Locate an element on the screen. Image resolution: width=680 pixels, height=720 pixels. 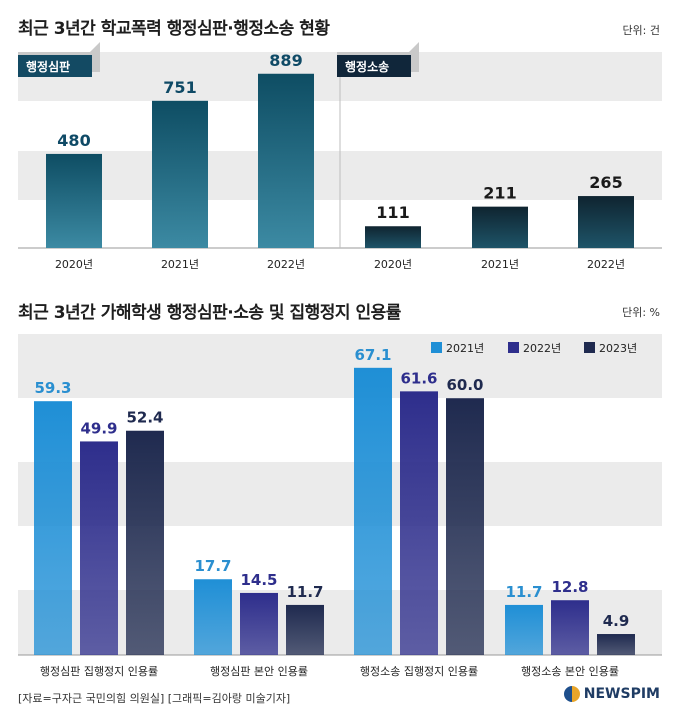
chart1-group-tag-label: 행정심판 is located at coordinates (48, 66).